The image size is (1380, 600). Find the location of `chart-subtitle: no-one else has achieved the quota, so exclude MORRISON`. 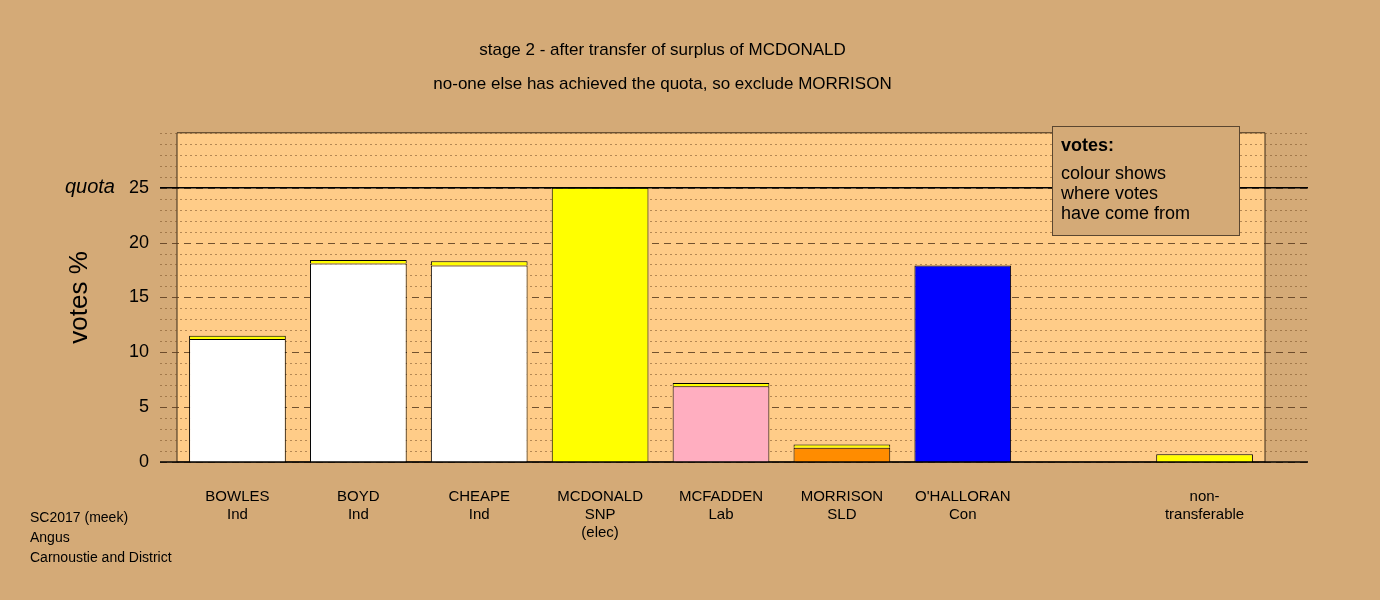

chart-subtitle: no-one else has achieved the quota, so exclude MORRISON is located at coordinates (662, 84).